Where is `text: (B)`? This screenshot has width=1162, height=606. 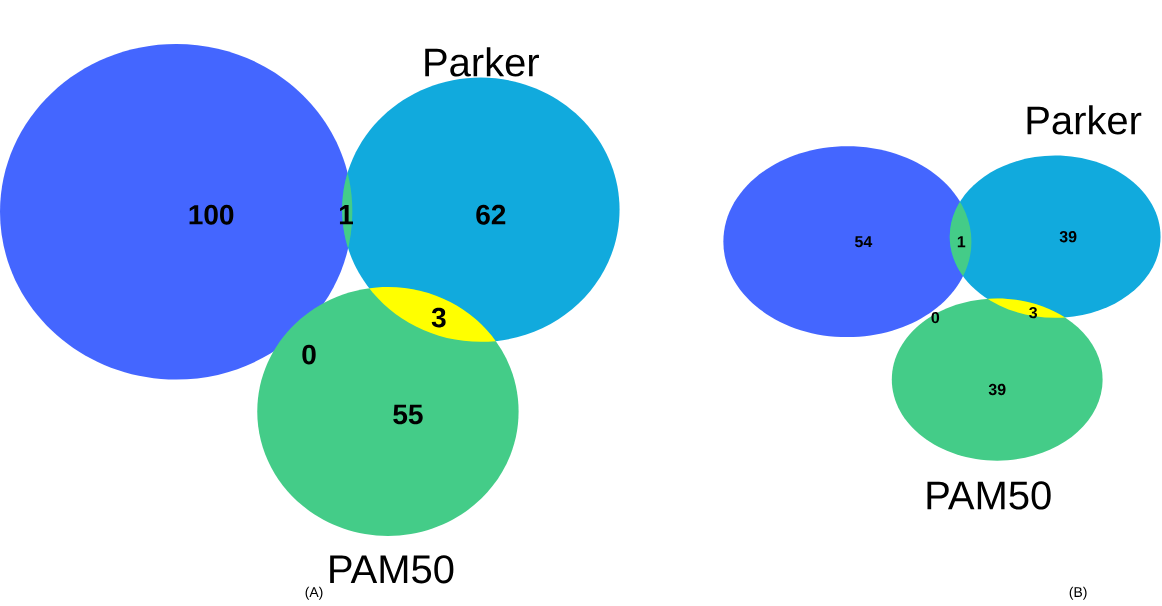
text: (B) is located at coordinates (1078, 593).